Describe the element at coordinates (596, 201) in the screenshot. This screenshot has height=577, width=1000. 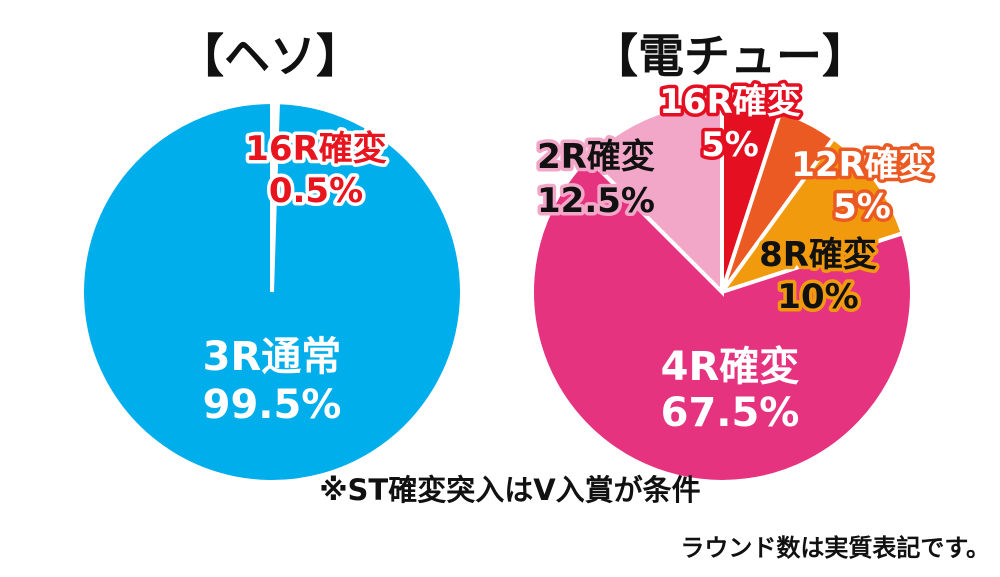
I see `slice-value: 12.5%` at that location.